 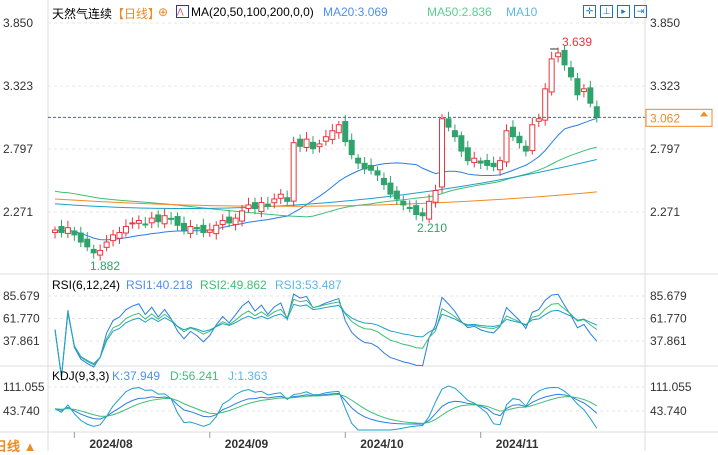 I want to click on period-label: 【日线】, so click(x=136, y=14).